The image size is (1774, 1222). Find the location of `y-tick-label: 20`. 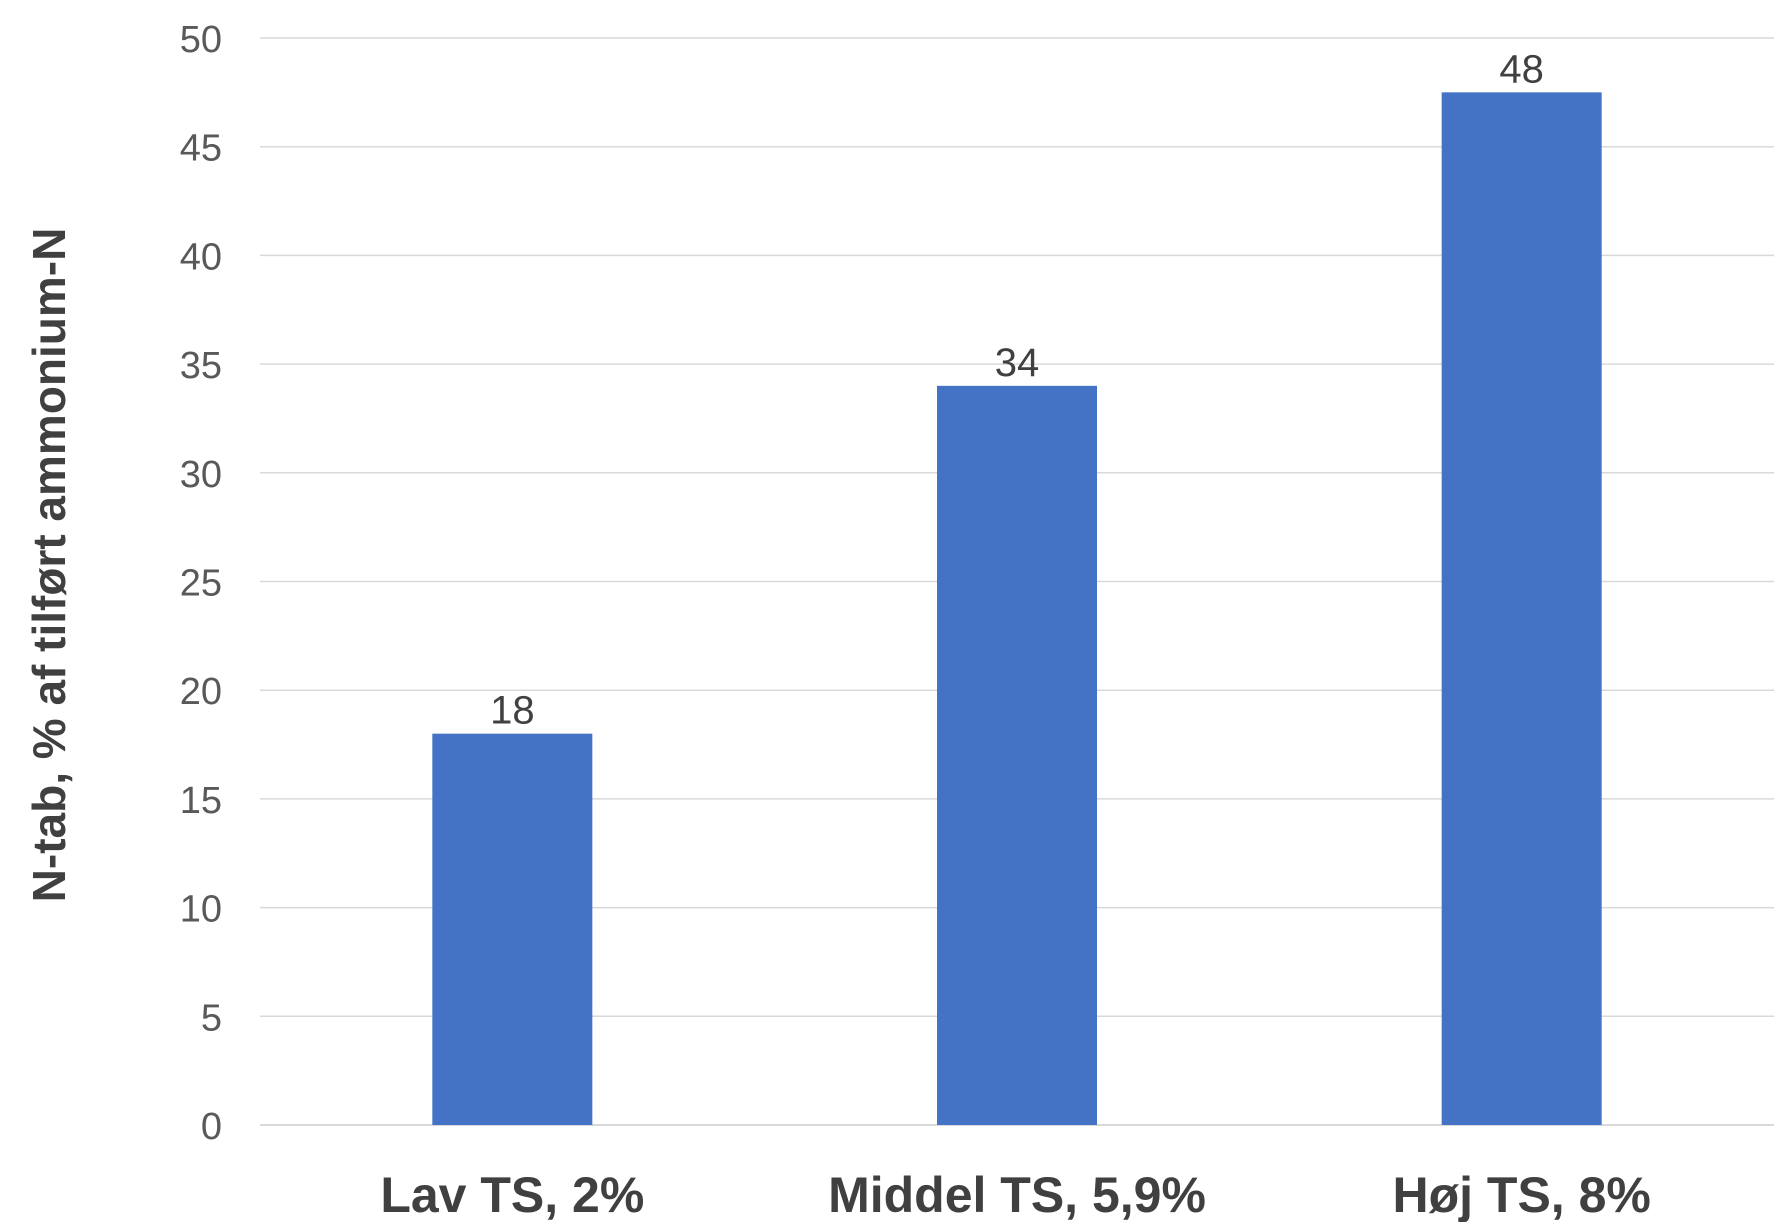

y-tick-label: 20 is located at coordinates (201, 692).